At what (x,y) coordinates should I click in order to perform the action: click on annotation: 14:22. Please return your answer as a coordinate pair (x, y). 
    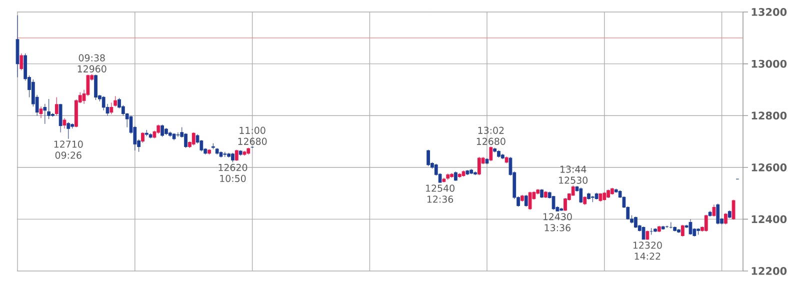
    Looking at the image, I should click on (647, 256).